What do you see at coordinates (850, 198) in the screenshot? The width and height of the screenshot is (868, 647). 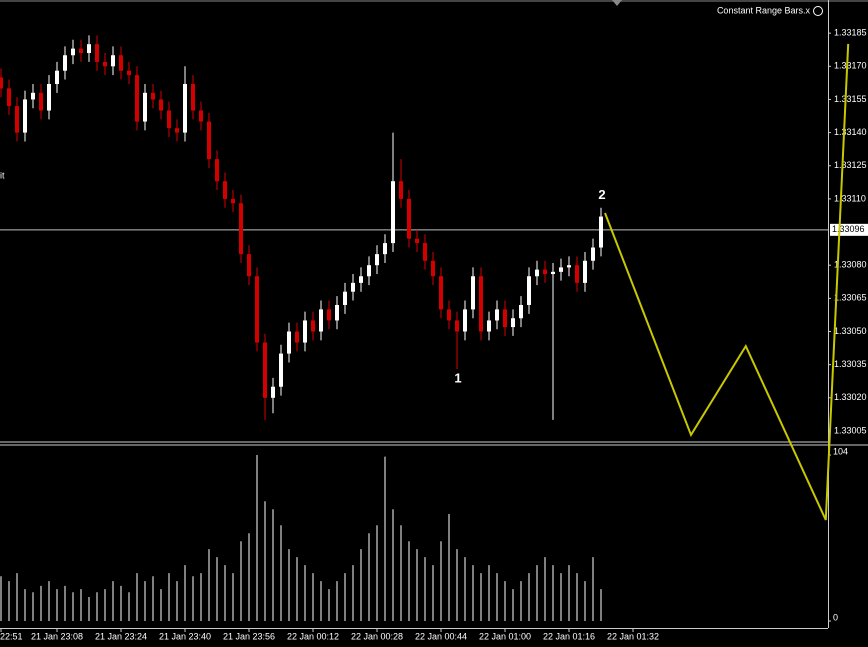 I see `y-tick-label: 1.33110` at bounding box center [850, 198].